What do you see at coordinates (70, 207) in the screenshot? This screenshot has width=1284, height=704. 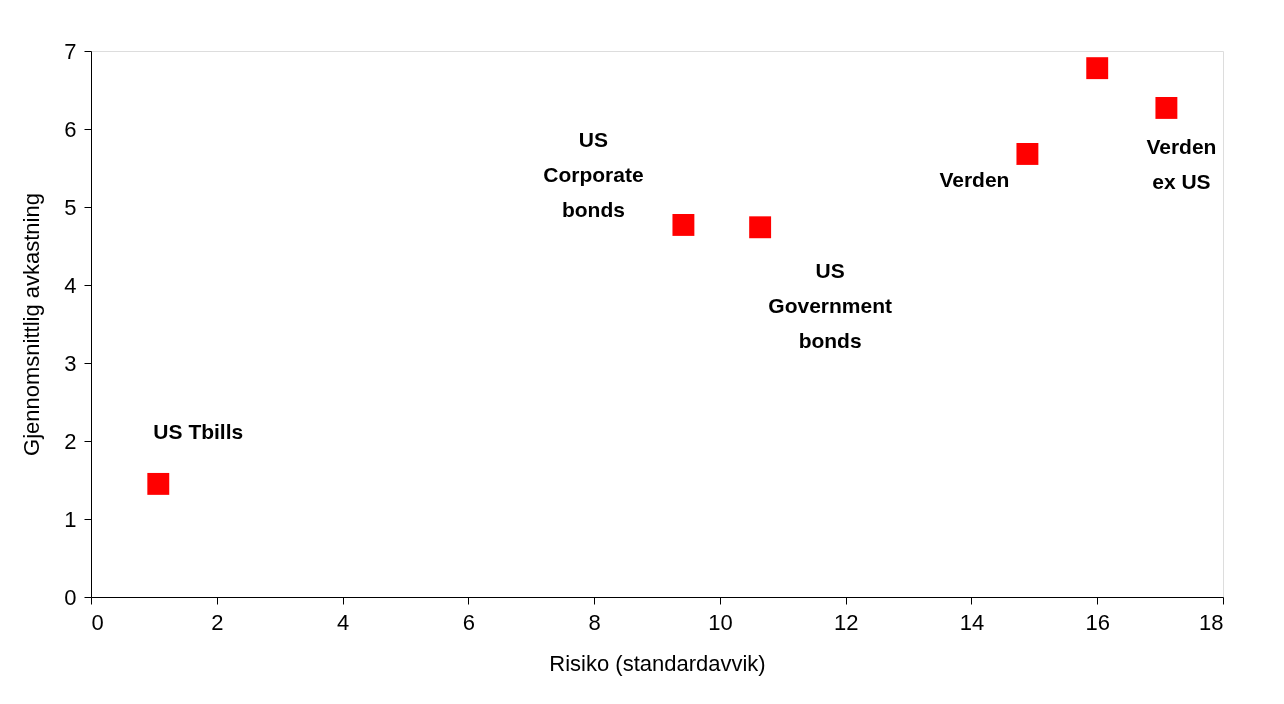 I see `y-tick-label: 5` at bounding box center [70, 207].